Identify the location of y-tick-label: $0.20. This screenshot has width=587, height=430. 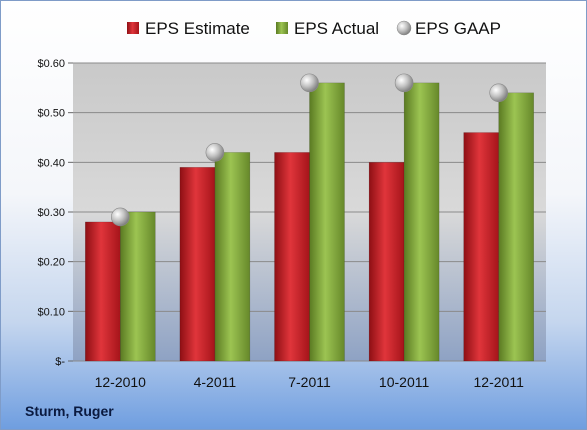
(51, 263).